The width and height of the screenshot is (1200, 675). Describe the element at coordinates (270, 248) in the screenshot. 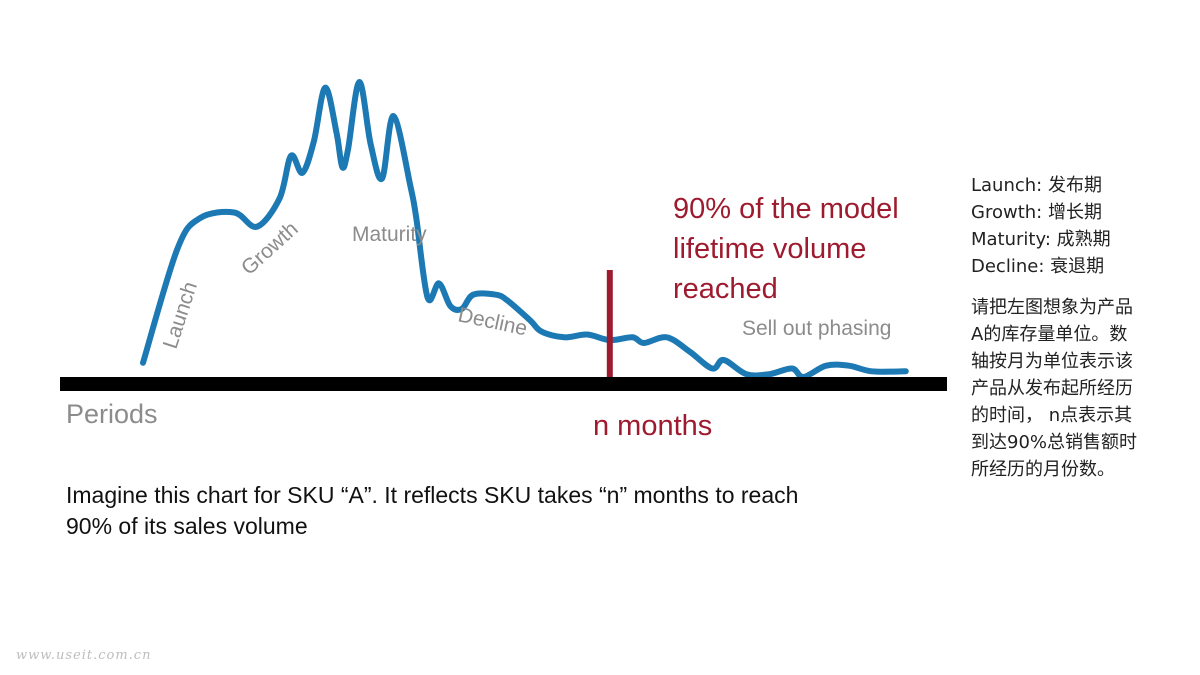

I see `phase-label-growth: Growth` at that location.